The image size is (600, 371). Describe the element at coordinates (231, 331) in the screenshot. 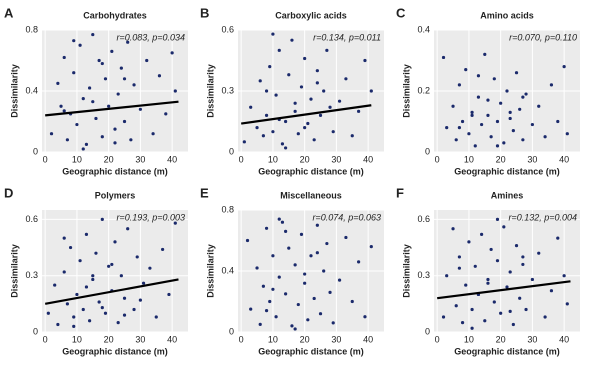

I see `y-tick-label: 0` at that location.